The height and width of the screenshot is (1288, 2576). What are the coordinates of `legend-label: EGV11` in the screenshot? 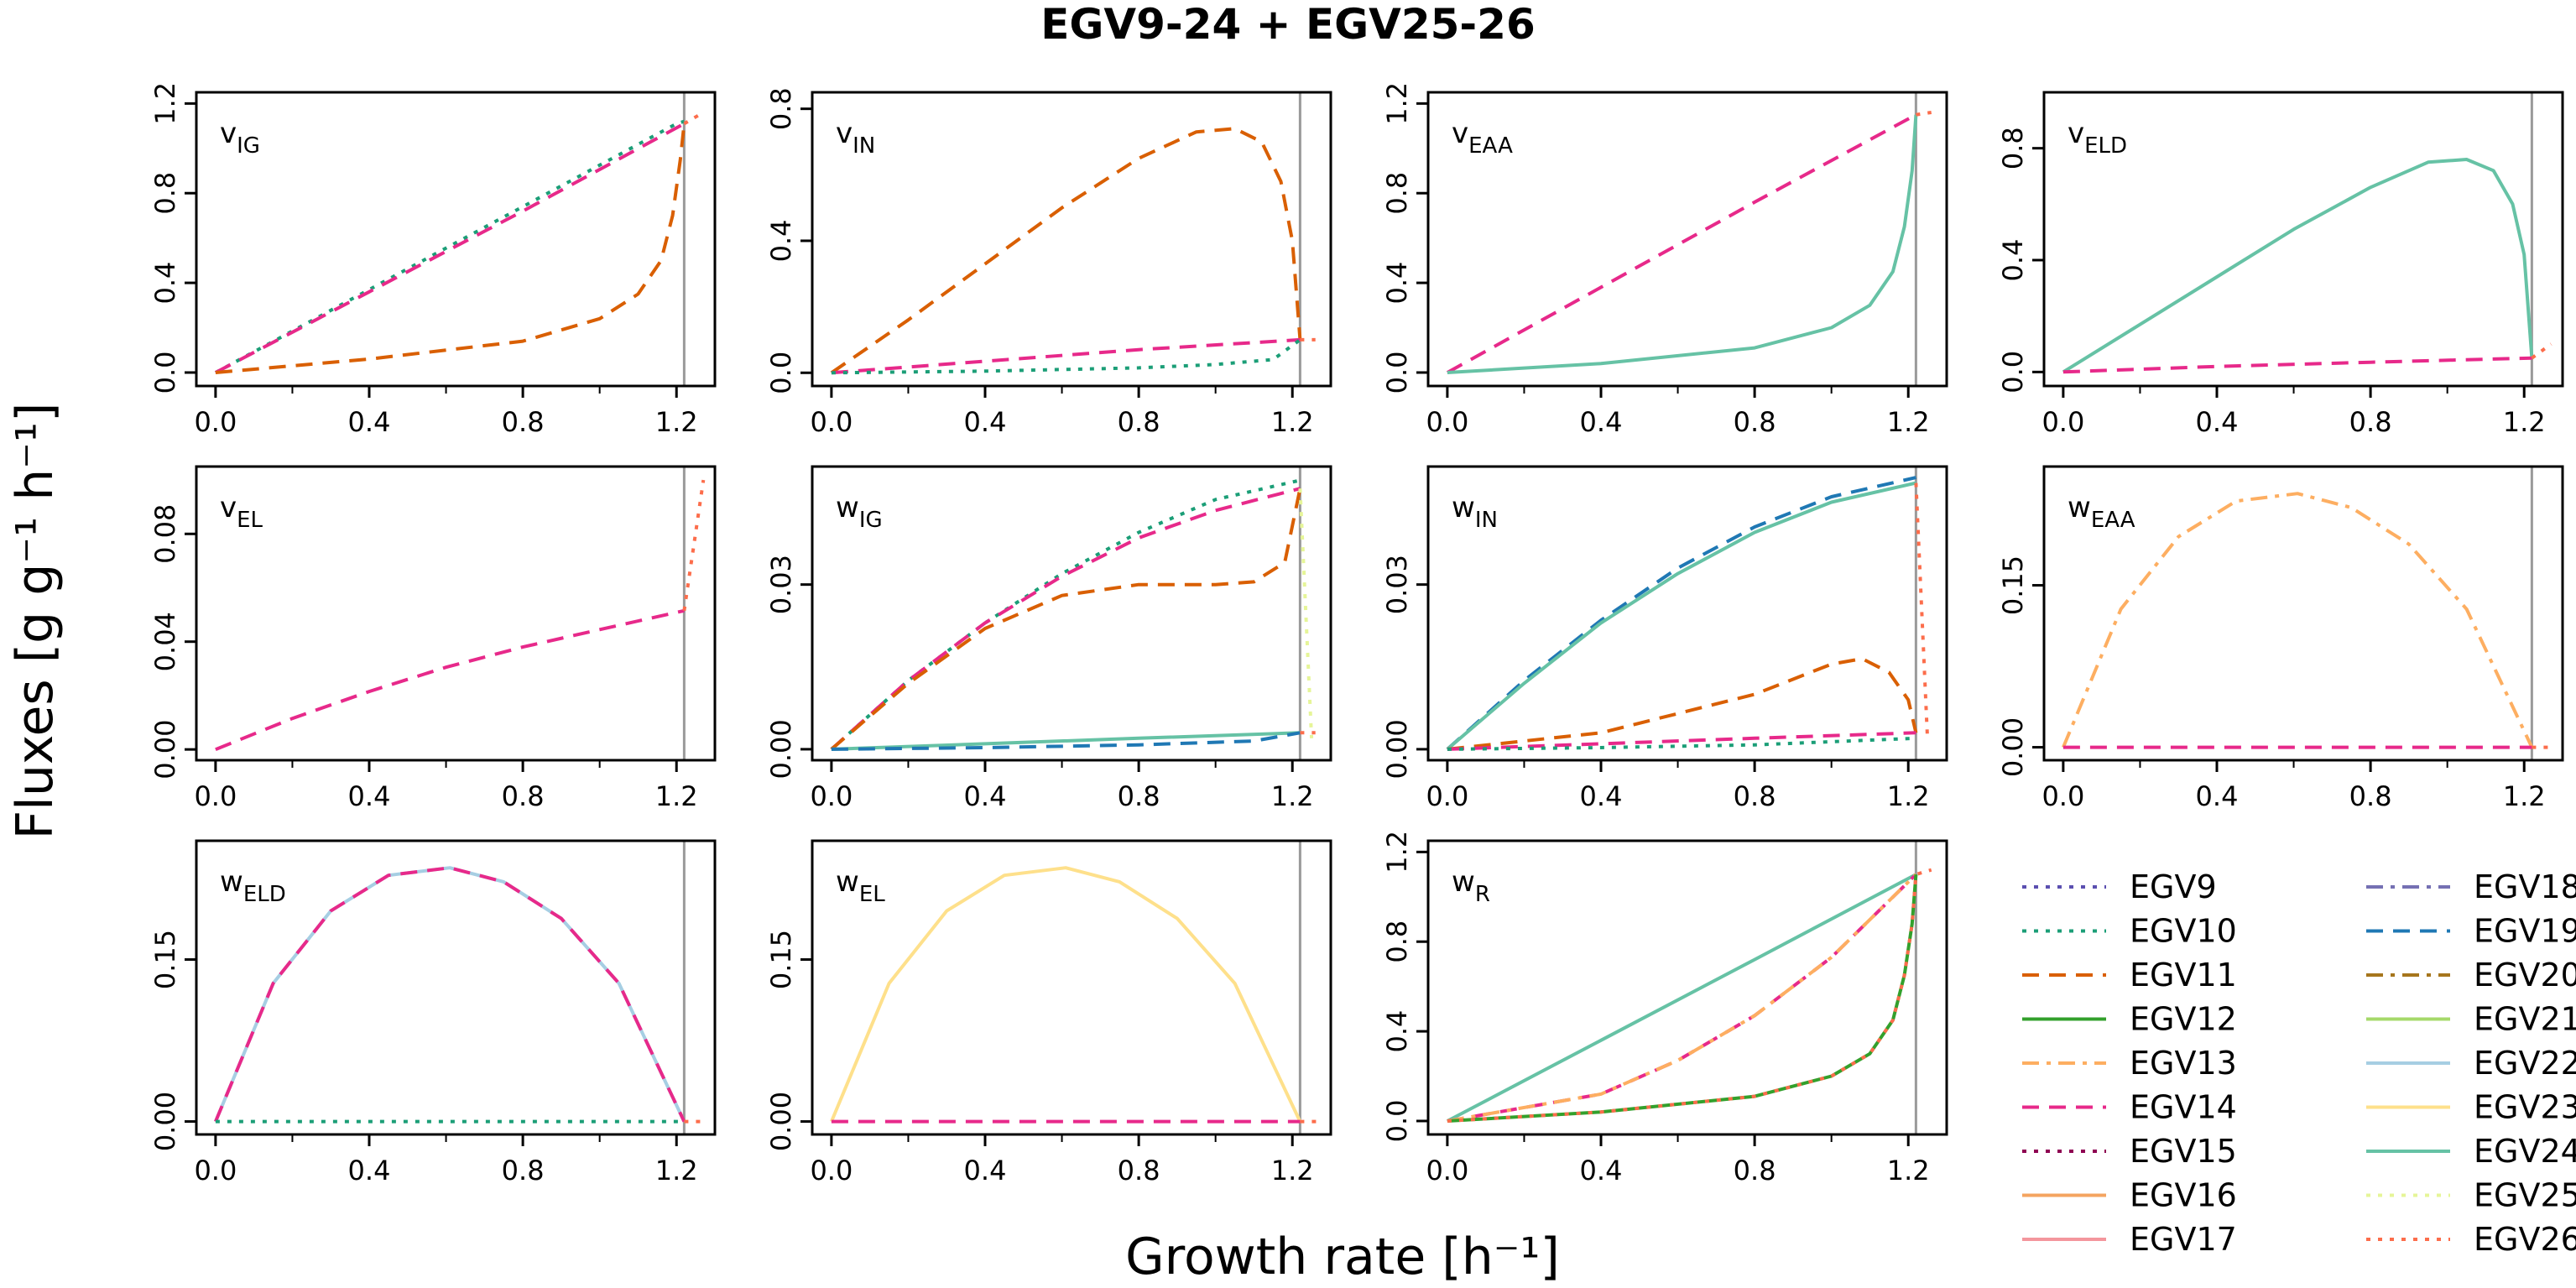 It's located at (2183, 975).